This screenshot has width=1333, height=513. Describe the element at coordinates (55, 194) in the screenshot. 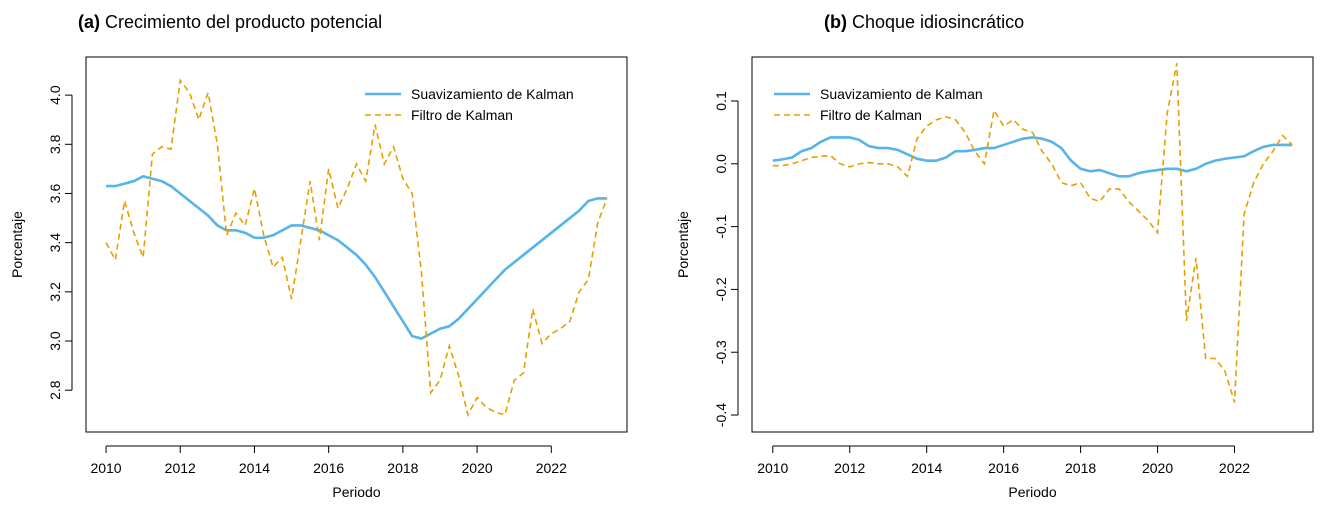

I see `y-tick-label: 3.6` at that location.